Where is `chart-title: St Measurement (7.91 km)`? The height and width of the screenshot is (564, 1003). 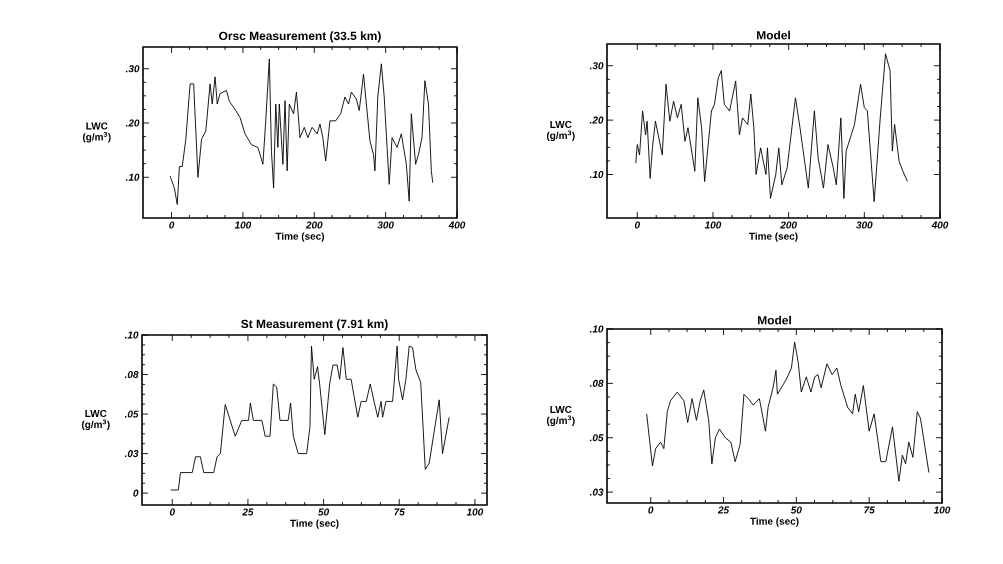
chart-title: St Measurement (7.91 km) is located at coordinates (314, 325).